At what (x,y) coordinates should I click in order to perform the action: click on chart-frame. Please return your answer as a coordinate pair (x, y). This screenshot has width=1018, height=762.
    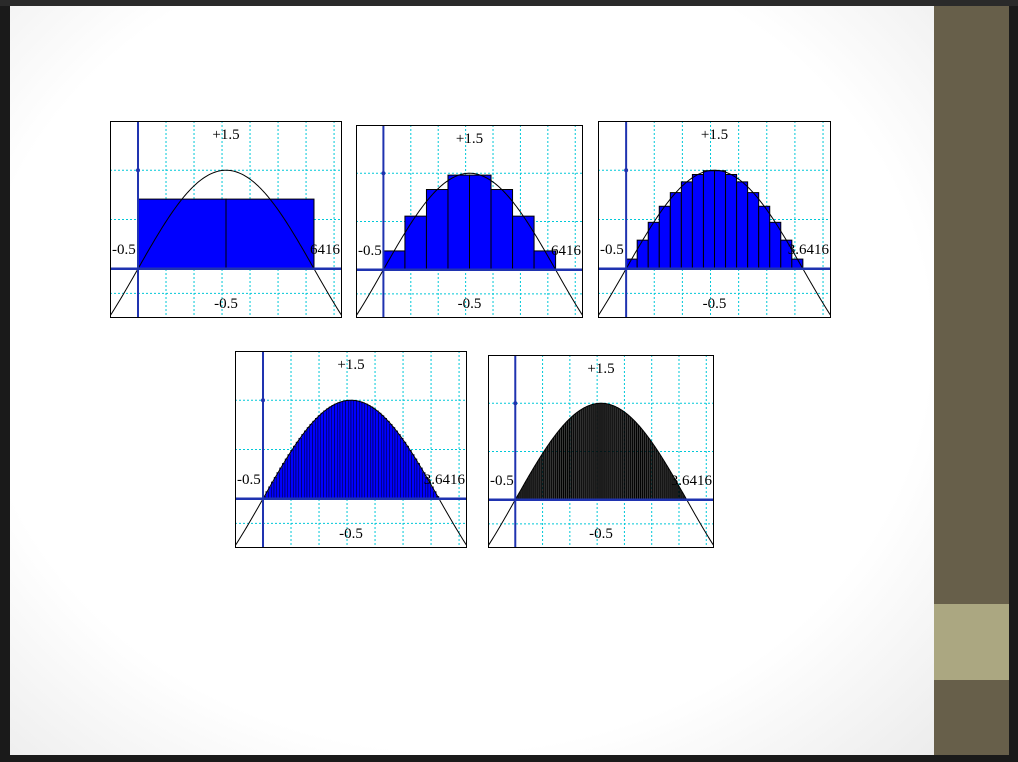
    Looking at the image, I should click on (469, 221).